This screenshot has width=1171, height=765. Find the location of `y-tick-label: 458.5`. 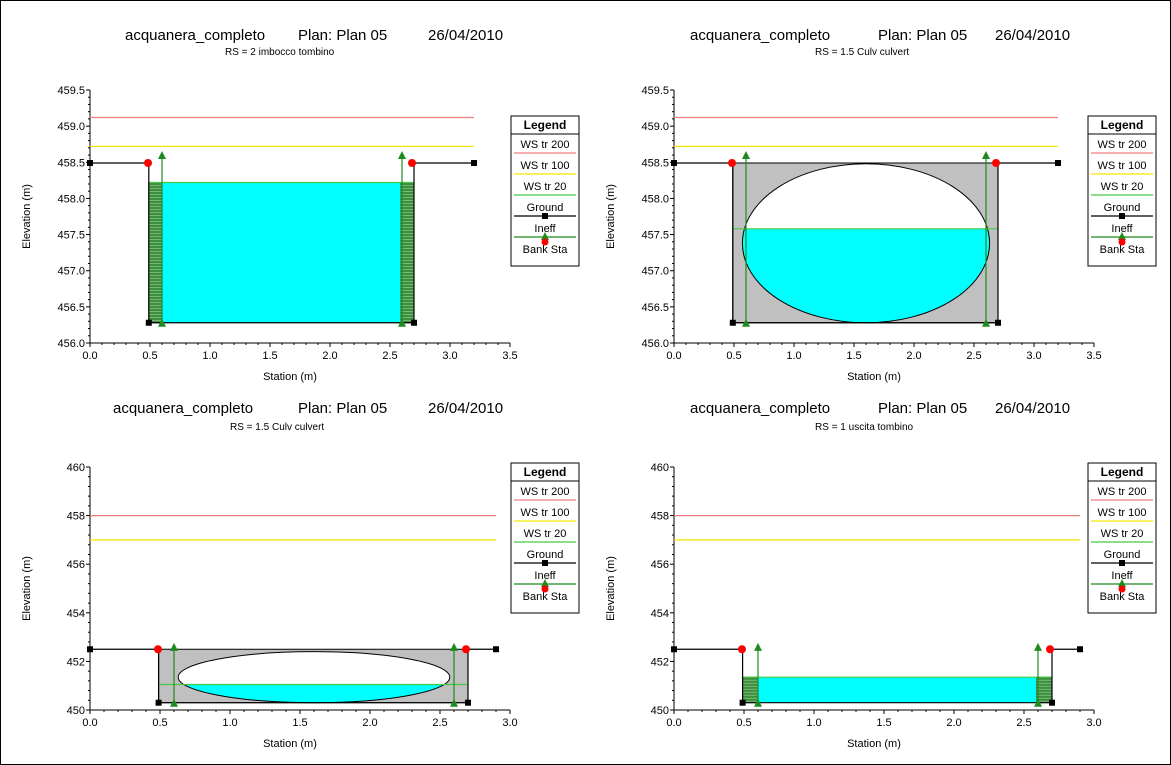

y-tick-label: 458.5 is located at coordinates (655, 163).